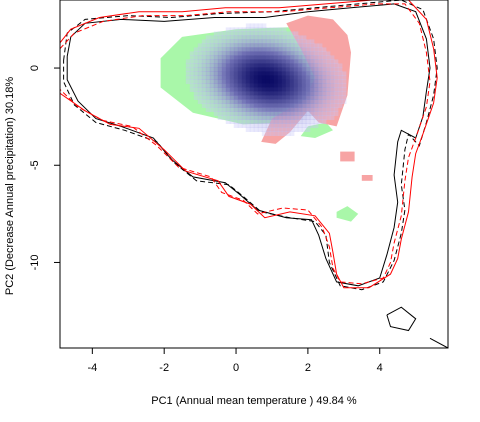  I want to click on x-tick-label: -4, so click(92, 368).